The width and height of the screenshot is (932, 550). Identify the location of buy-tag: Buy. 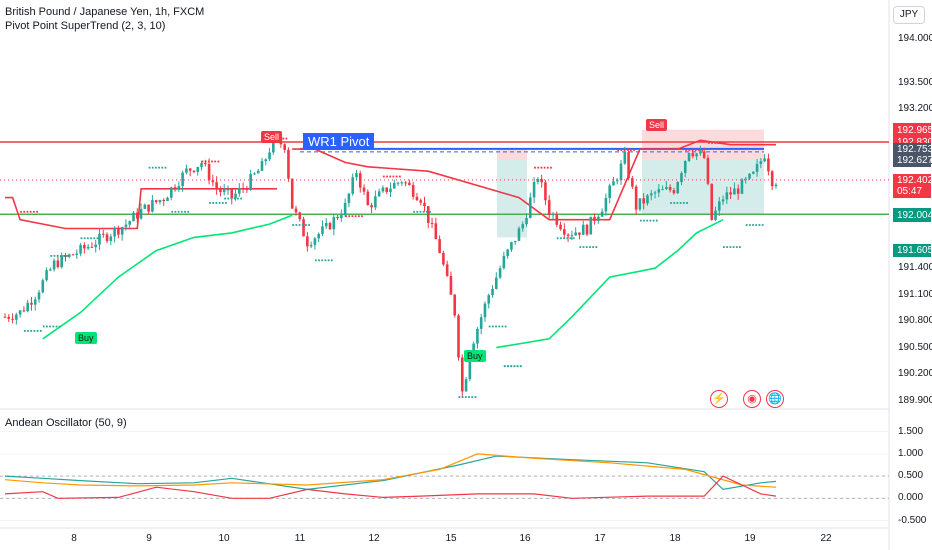
(86, 338).